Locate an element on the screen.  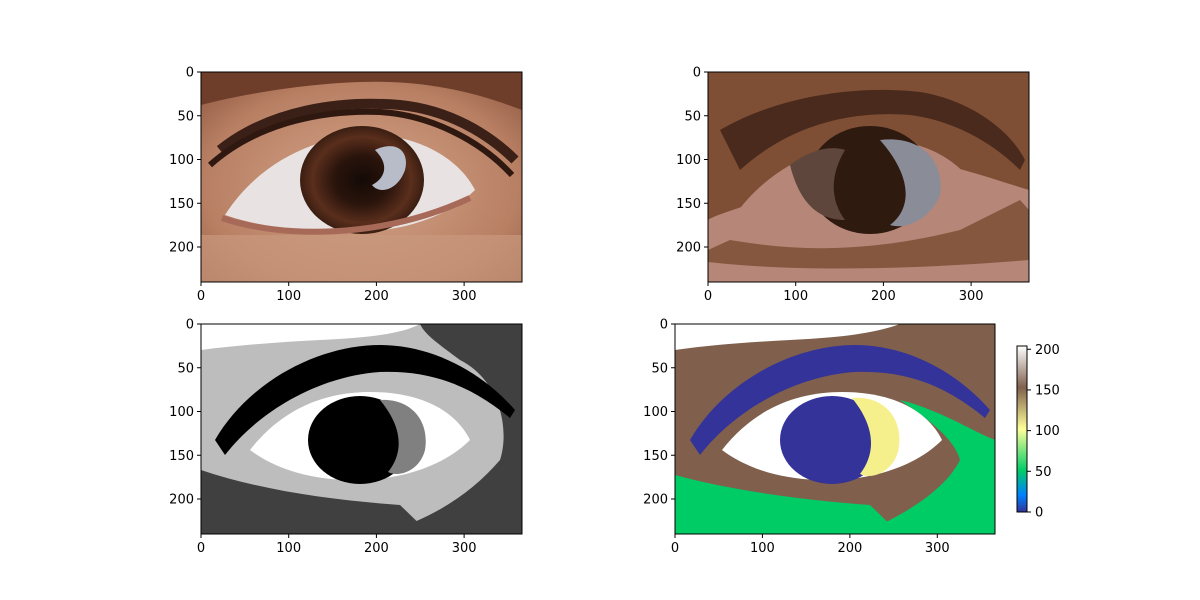
panel-grayscale-labels: 0 100 200 300 0 50 100 150 200 is located at coordinates (346, 437).